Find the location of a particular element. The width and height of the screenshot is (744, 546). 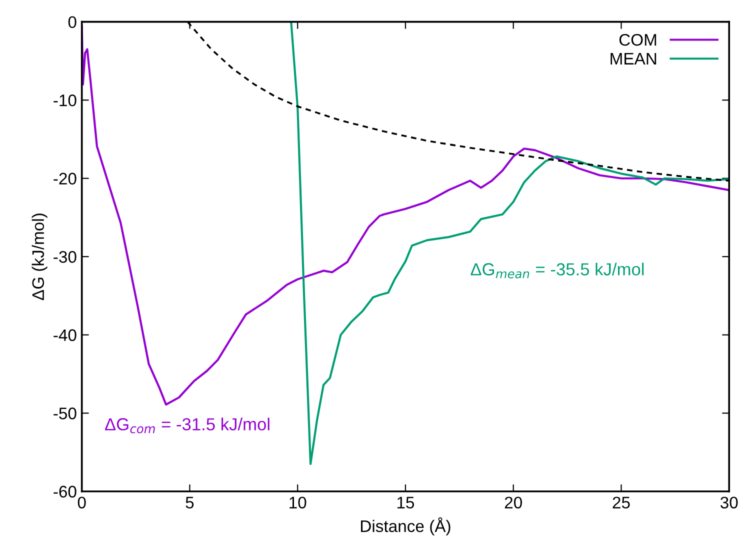

legend-label: MEAN is located at coordinates (633, 58).